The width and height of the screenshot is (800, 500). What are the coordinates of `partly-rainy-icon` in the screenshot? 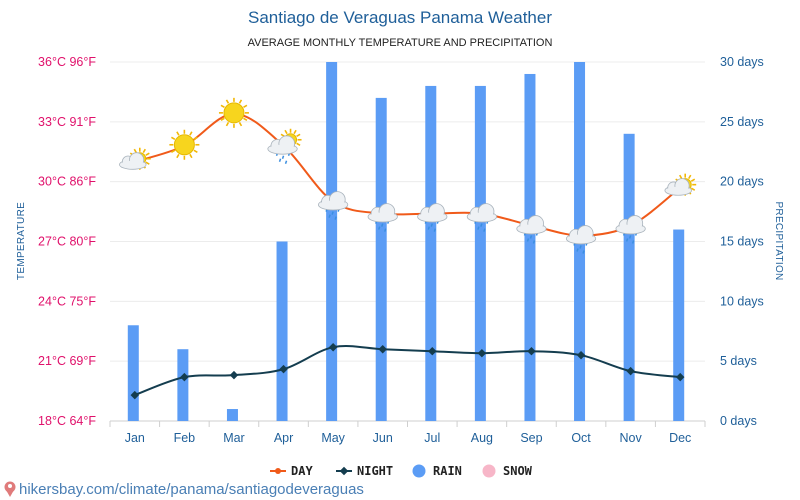 It's located at (284, 146).